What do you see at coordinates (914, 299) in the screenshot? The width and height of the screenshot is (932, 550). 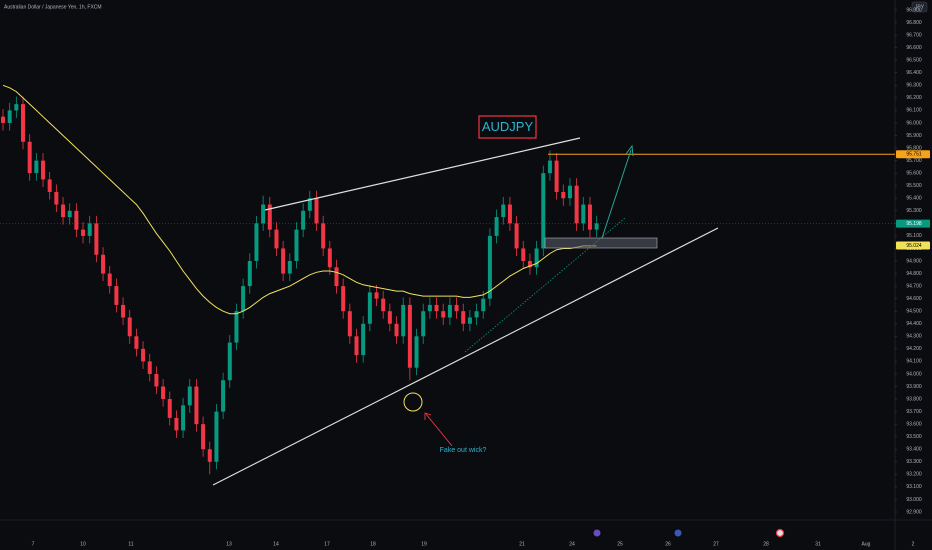 I see `y-tick-label: 94.600` at bounding box center [914, 299].